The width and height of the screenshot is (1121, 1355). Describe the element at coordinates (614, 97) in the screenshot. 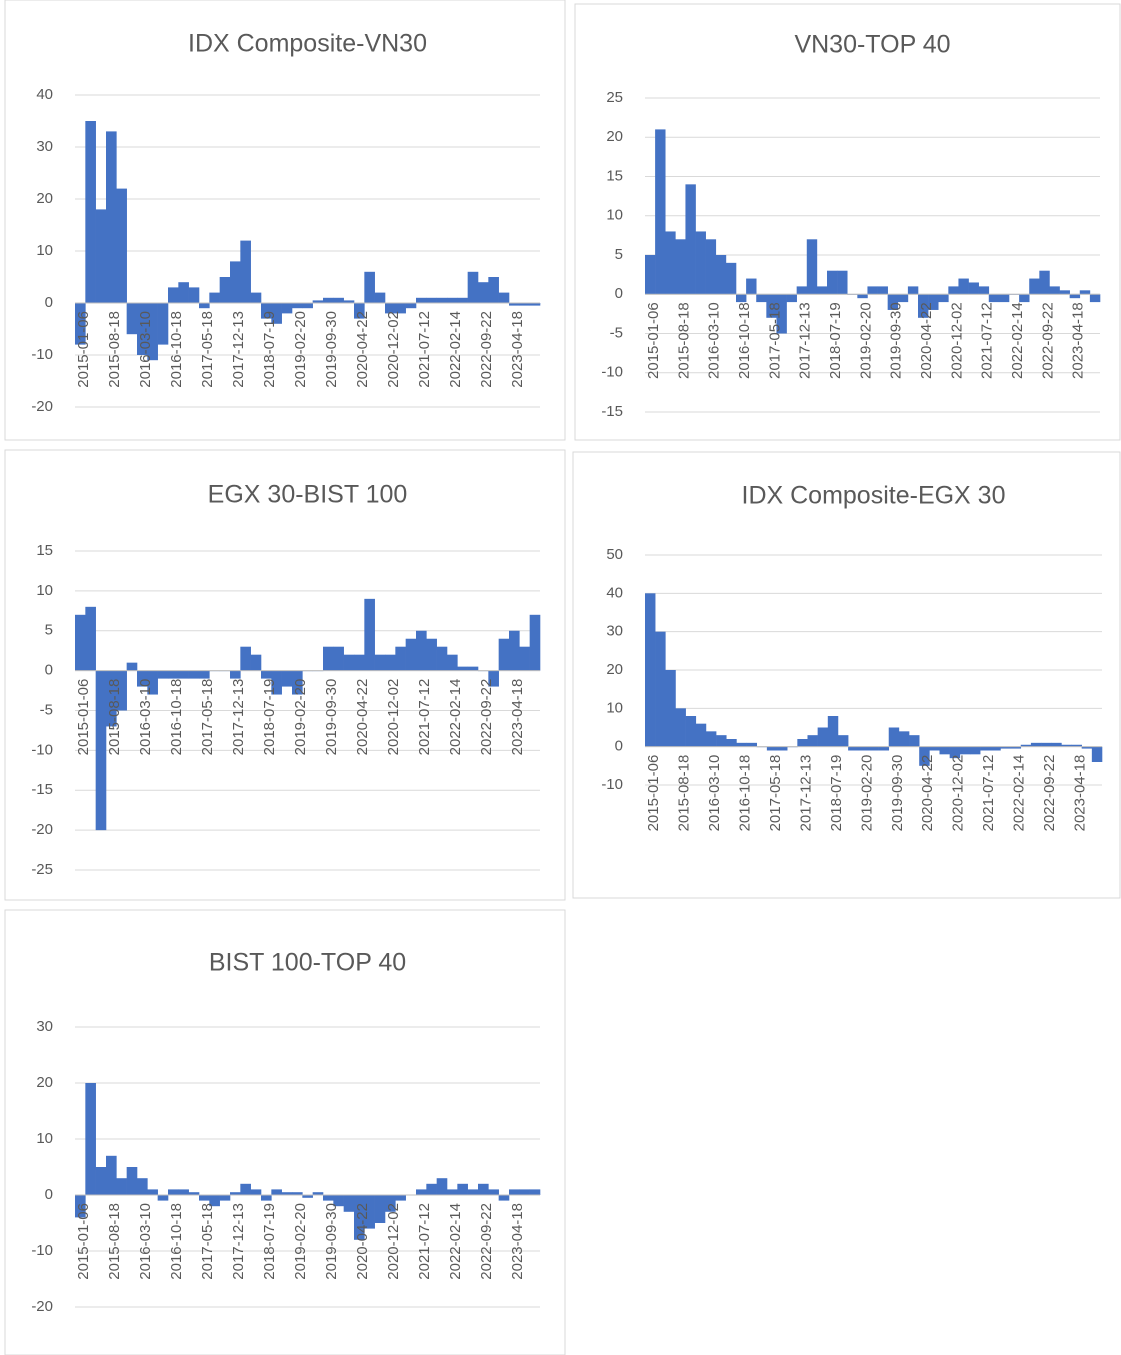

I see `y-tick-label: 25` at that location.